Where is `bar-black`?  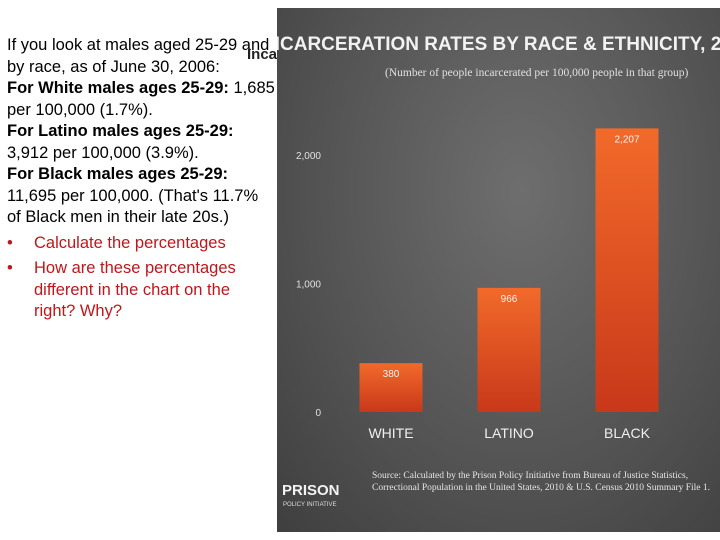 bar-black is located at coordinates (627, 270).